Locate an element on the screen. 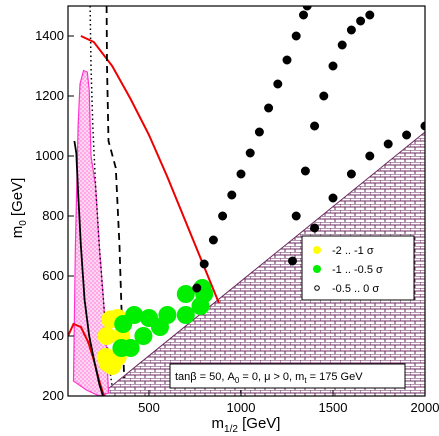  y-tick-label: 1200 is located at coordinates (49, 95).